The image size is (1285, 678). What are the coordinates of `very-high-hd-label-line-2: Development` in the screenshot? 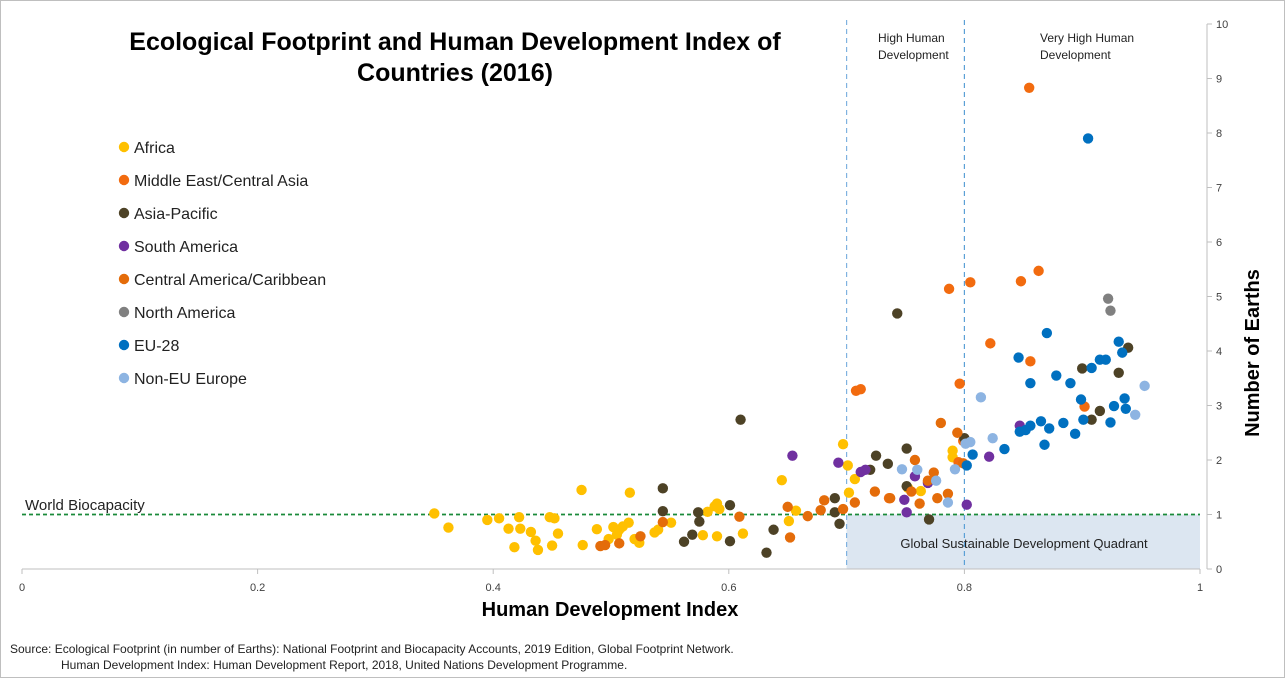 It's located at (1075, 55).